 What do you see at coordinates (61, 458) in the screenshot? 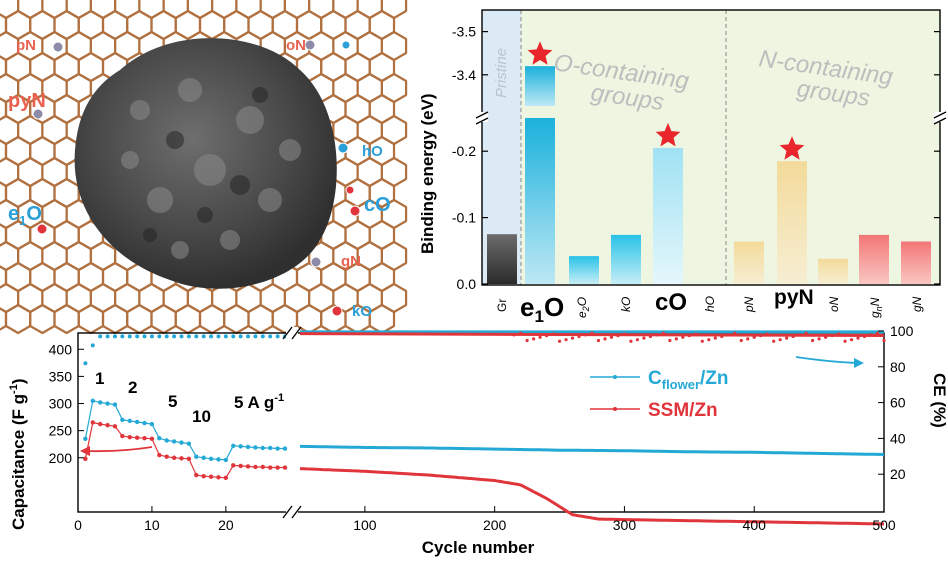
I see `y-left-tick-label: 200` at bounding box center [61, 458].